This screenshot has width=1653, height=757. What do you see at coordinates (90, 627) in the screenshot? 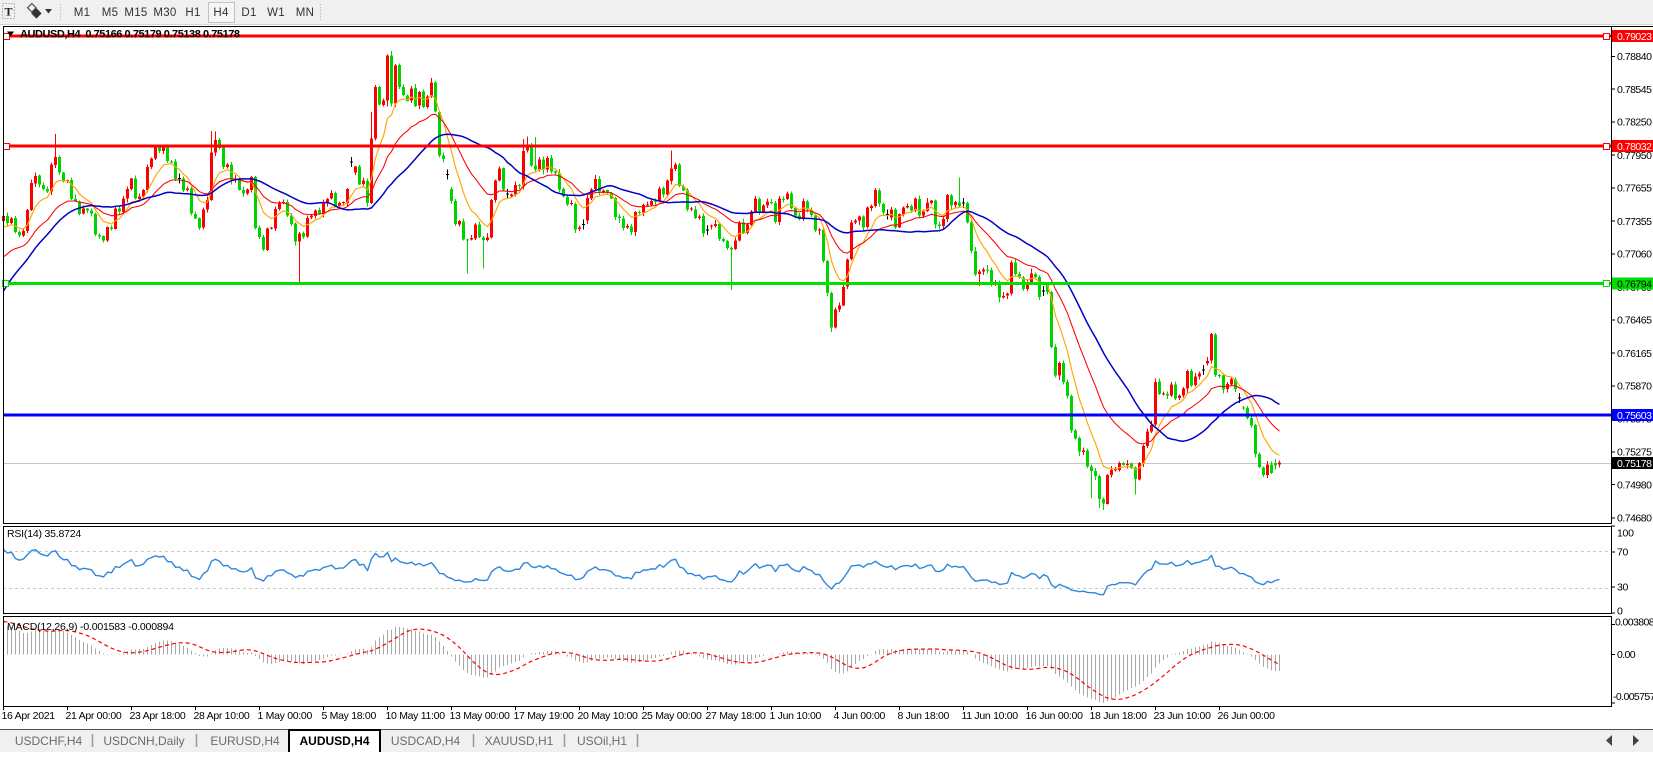
I see `svg-text:MACD(12,26,9) -0.001583 -0.000: MACD(12,26,9) -0.001583 -0.000894` at bounding box center [90, 627].